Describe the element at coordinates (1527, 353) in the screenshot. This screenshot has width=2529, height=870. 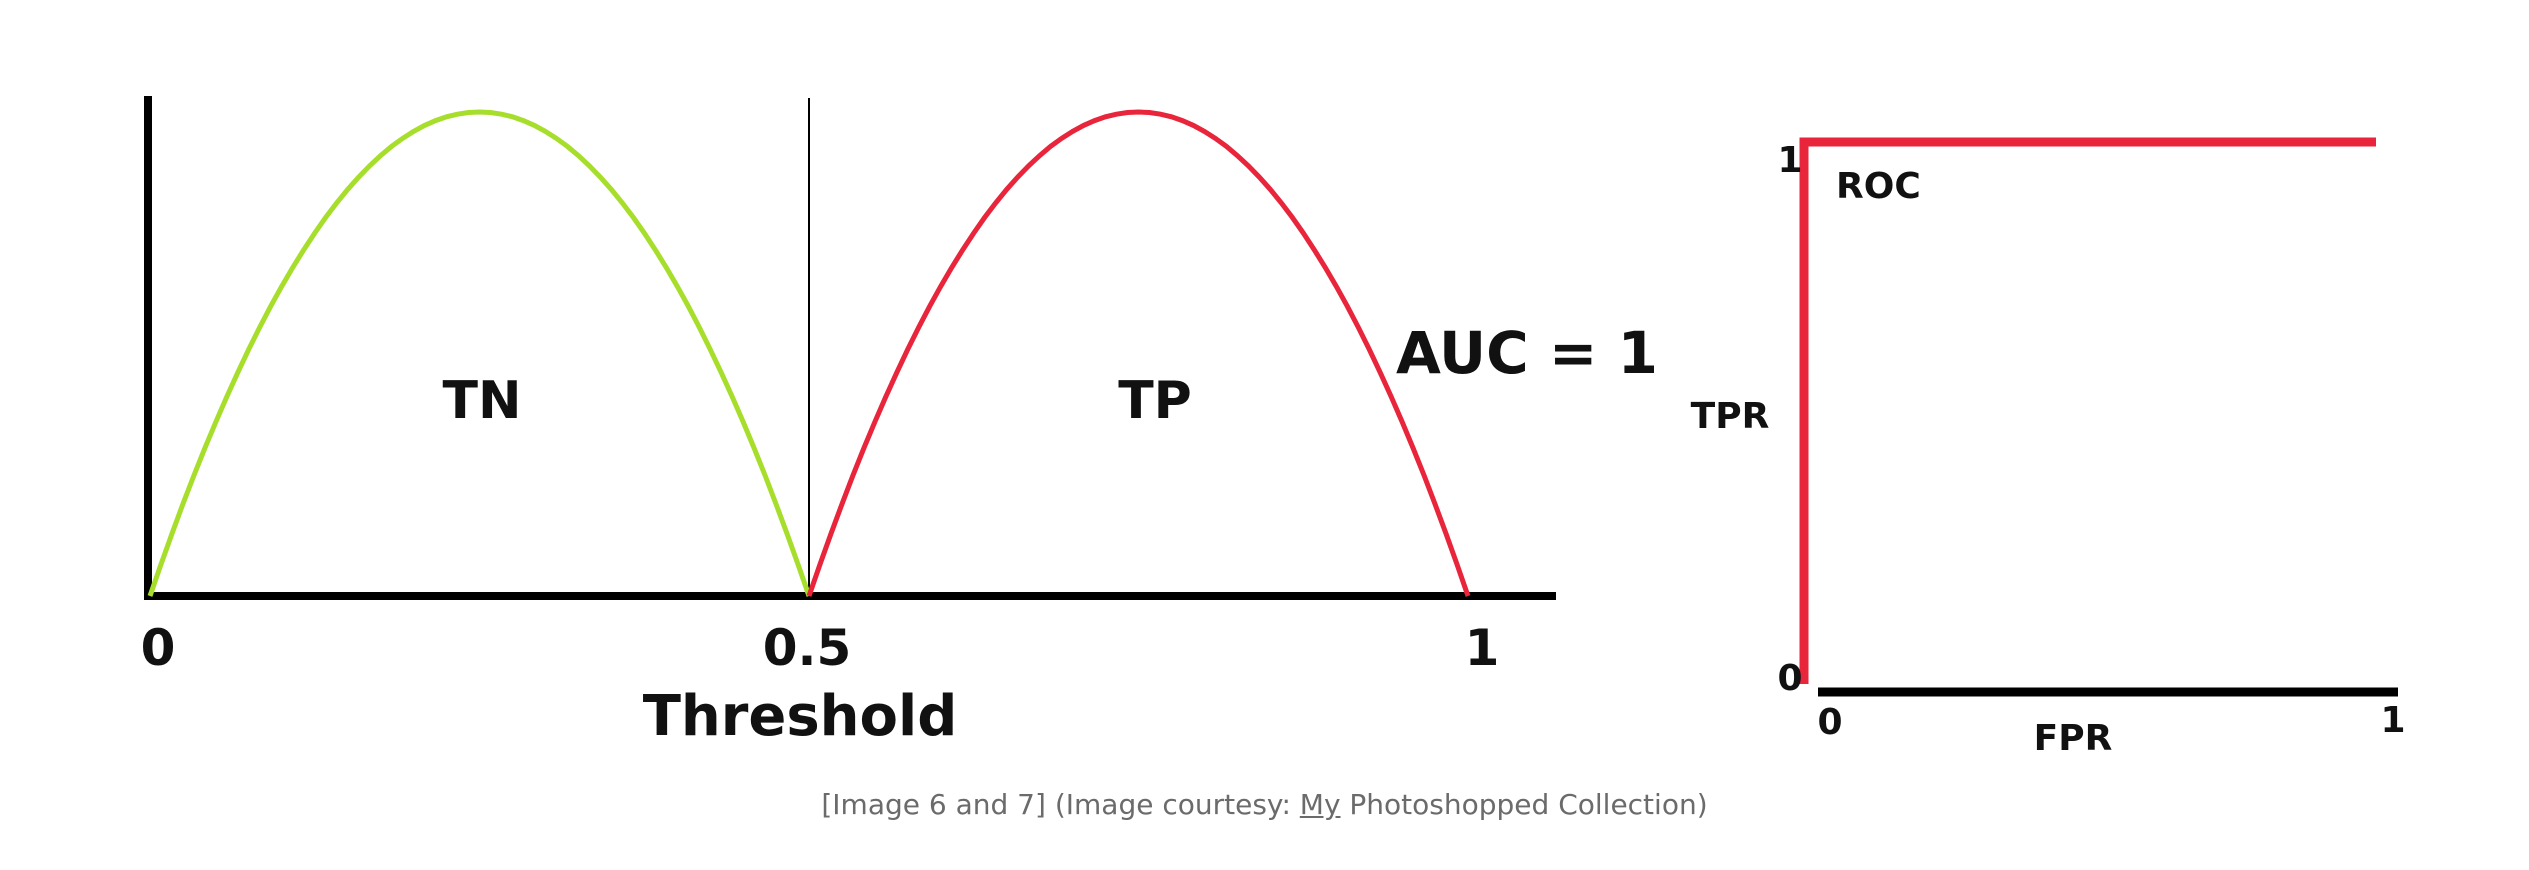
I see `auc-annotation: AUC = 1` at that location.